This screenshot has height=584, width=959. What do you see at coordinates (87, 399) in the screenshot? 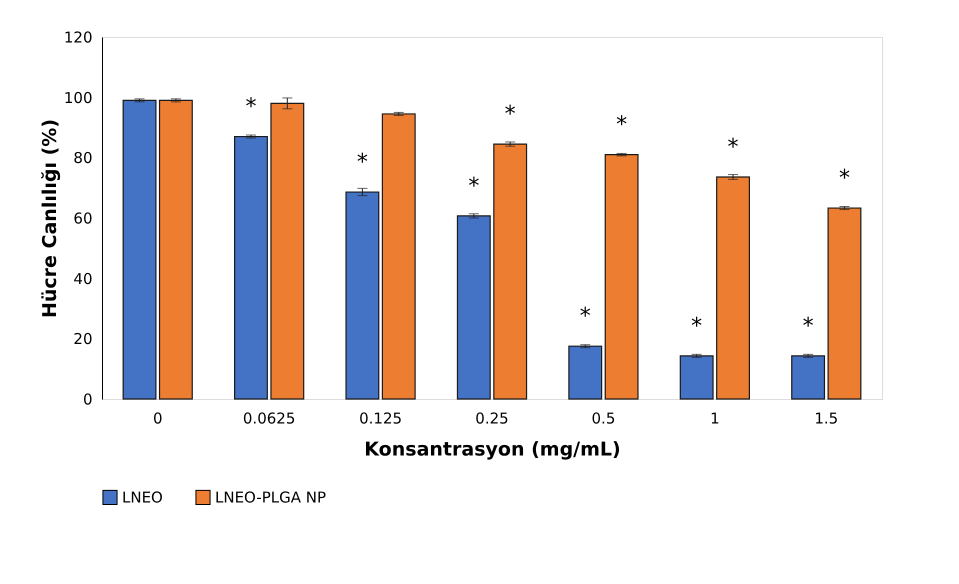
I see `y-tick-label: 0` at bounding box center [87, 399].